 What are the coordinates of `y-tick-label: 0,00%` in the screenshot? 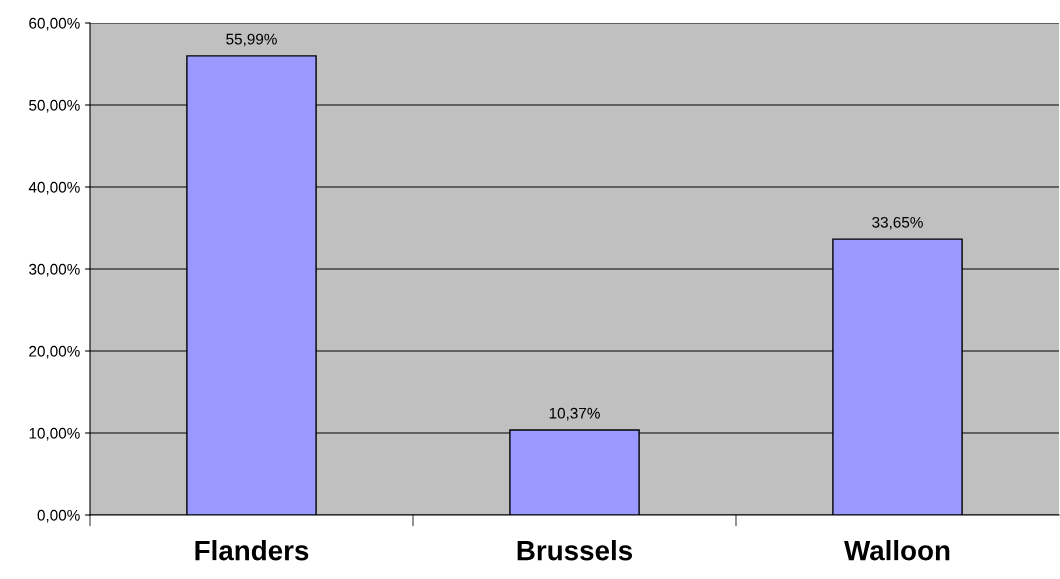 It's located at (58, 516).